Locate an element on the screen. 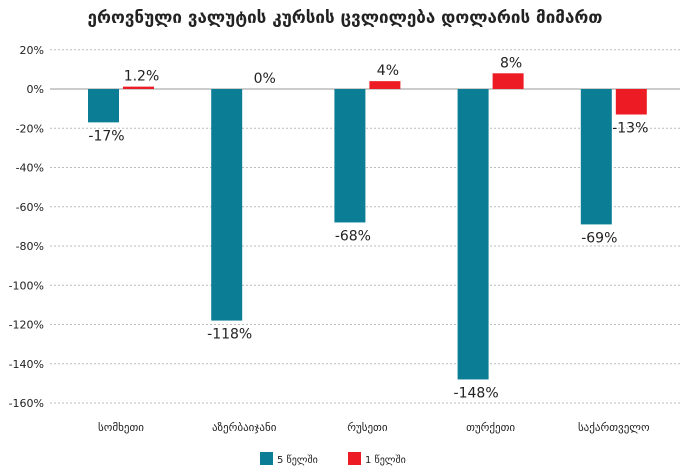 The image size is (690, 474). y-tick-label: 0% is located at coordinates (35, 89).